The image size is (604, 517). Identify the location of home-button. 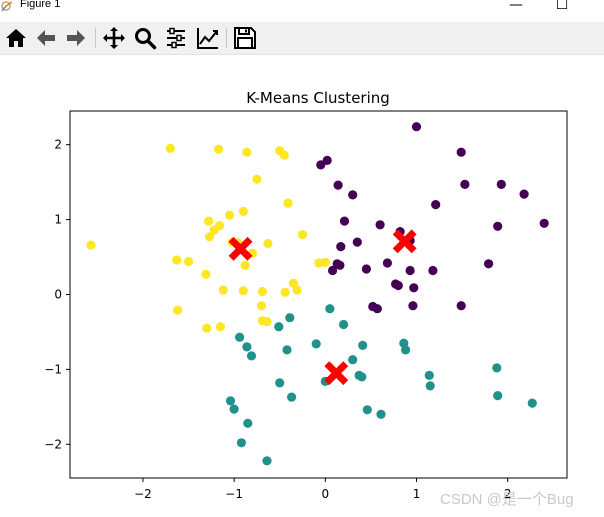
(16, 38).